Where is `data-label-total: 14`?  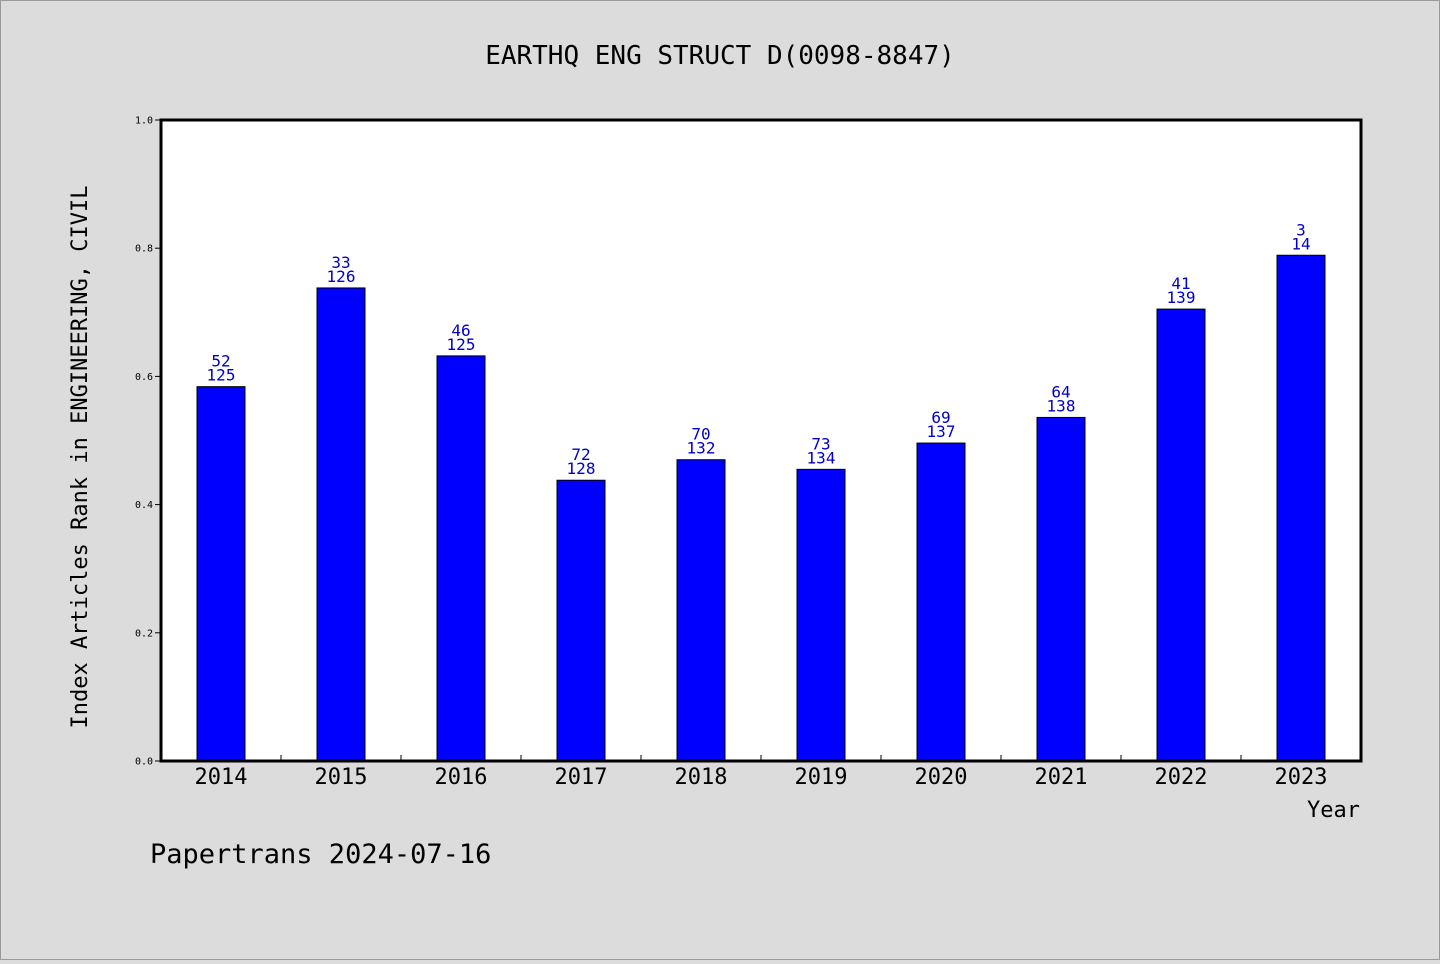 data-label-total: 14 is located at coordinates (1300, 243).